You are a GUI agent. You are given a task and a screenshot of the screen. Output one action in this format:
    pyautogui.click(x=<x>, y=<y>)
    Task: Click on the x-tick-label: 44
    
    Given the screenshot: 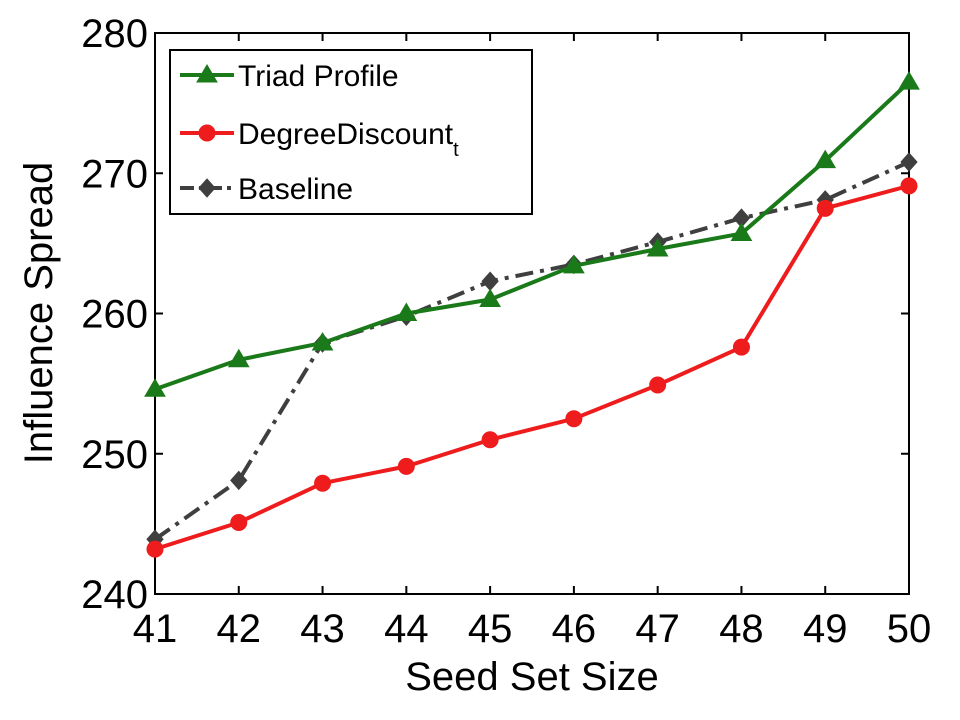 What is the action you would take?
    pyautogui.click(x=406, y=629)
    